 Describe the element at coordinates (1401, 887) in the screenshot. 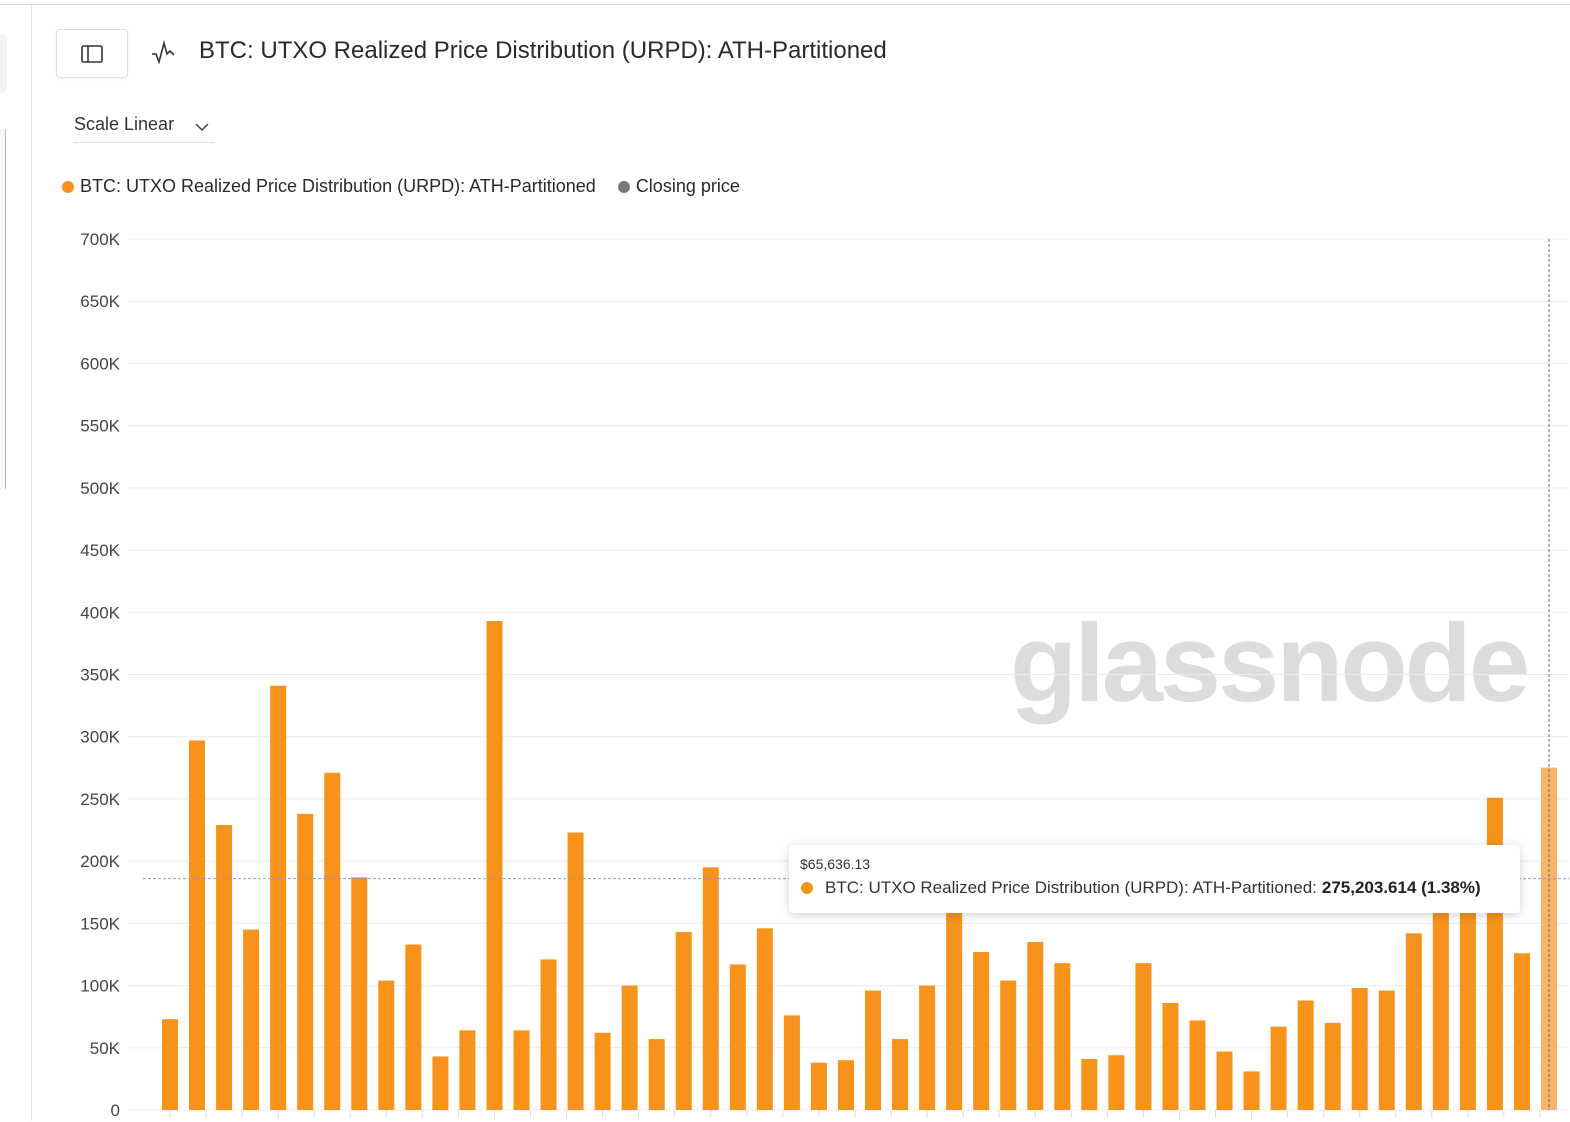

I see `tooltip-value: 275,203.614 (1.38%)` at that location.